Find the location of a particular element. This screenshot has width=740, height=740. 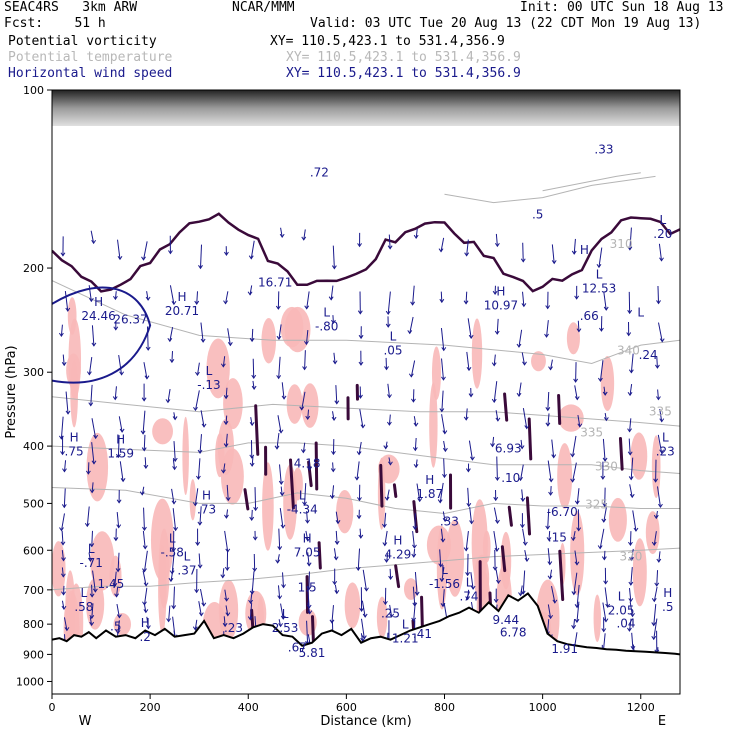

y-tick-label: 600 is located at coordinates (33, 550).